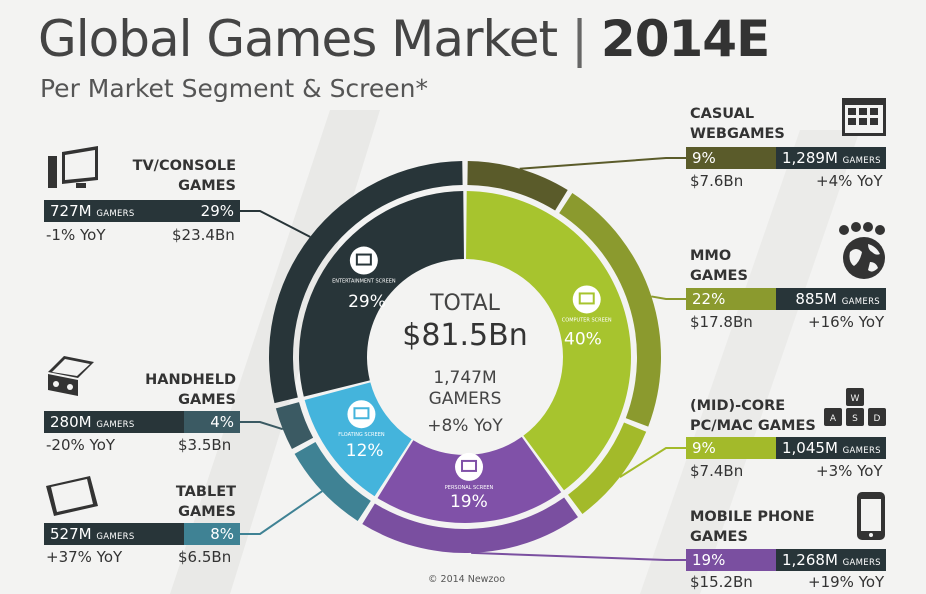 The width and height of the screenshot is (926, 594). I want to click on segment-gamers-tablet: 527M GAMERS, so click(114, 534).